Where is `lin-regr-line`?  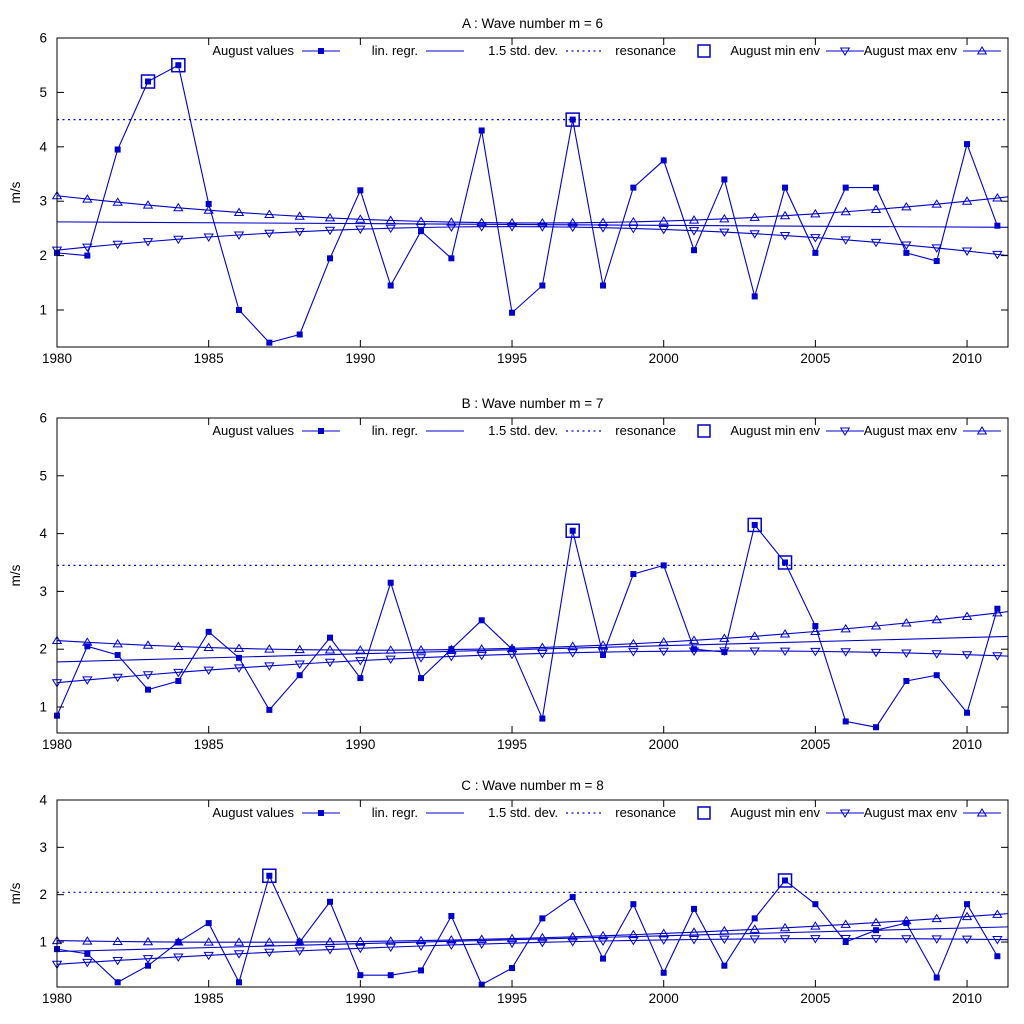
lin-regr-line is located at coordinates (532, 224).